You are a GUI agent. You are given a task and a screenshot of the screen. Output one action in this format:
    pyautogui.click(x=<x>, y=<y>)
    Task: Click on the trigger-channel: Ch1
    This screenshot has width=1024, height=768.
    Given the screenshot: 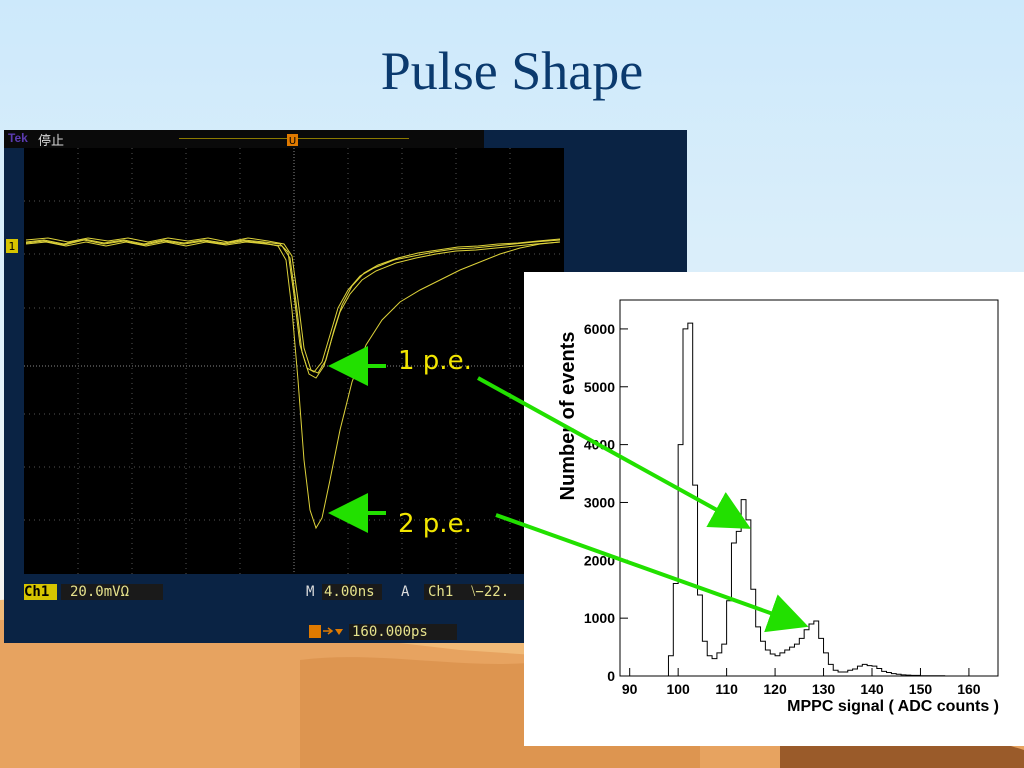 What is the action you would take?
    pyautogui.click(x=441, y=592)
    